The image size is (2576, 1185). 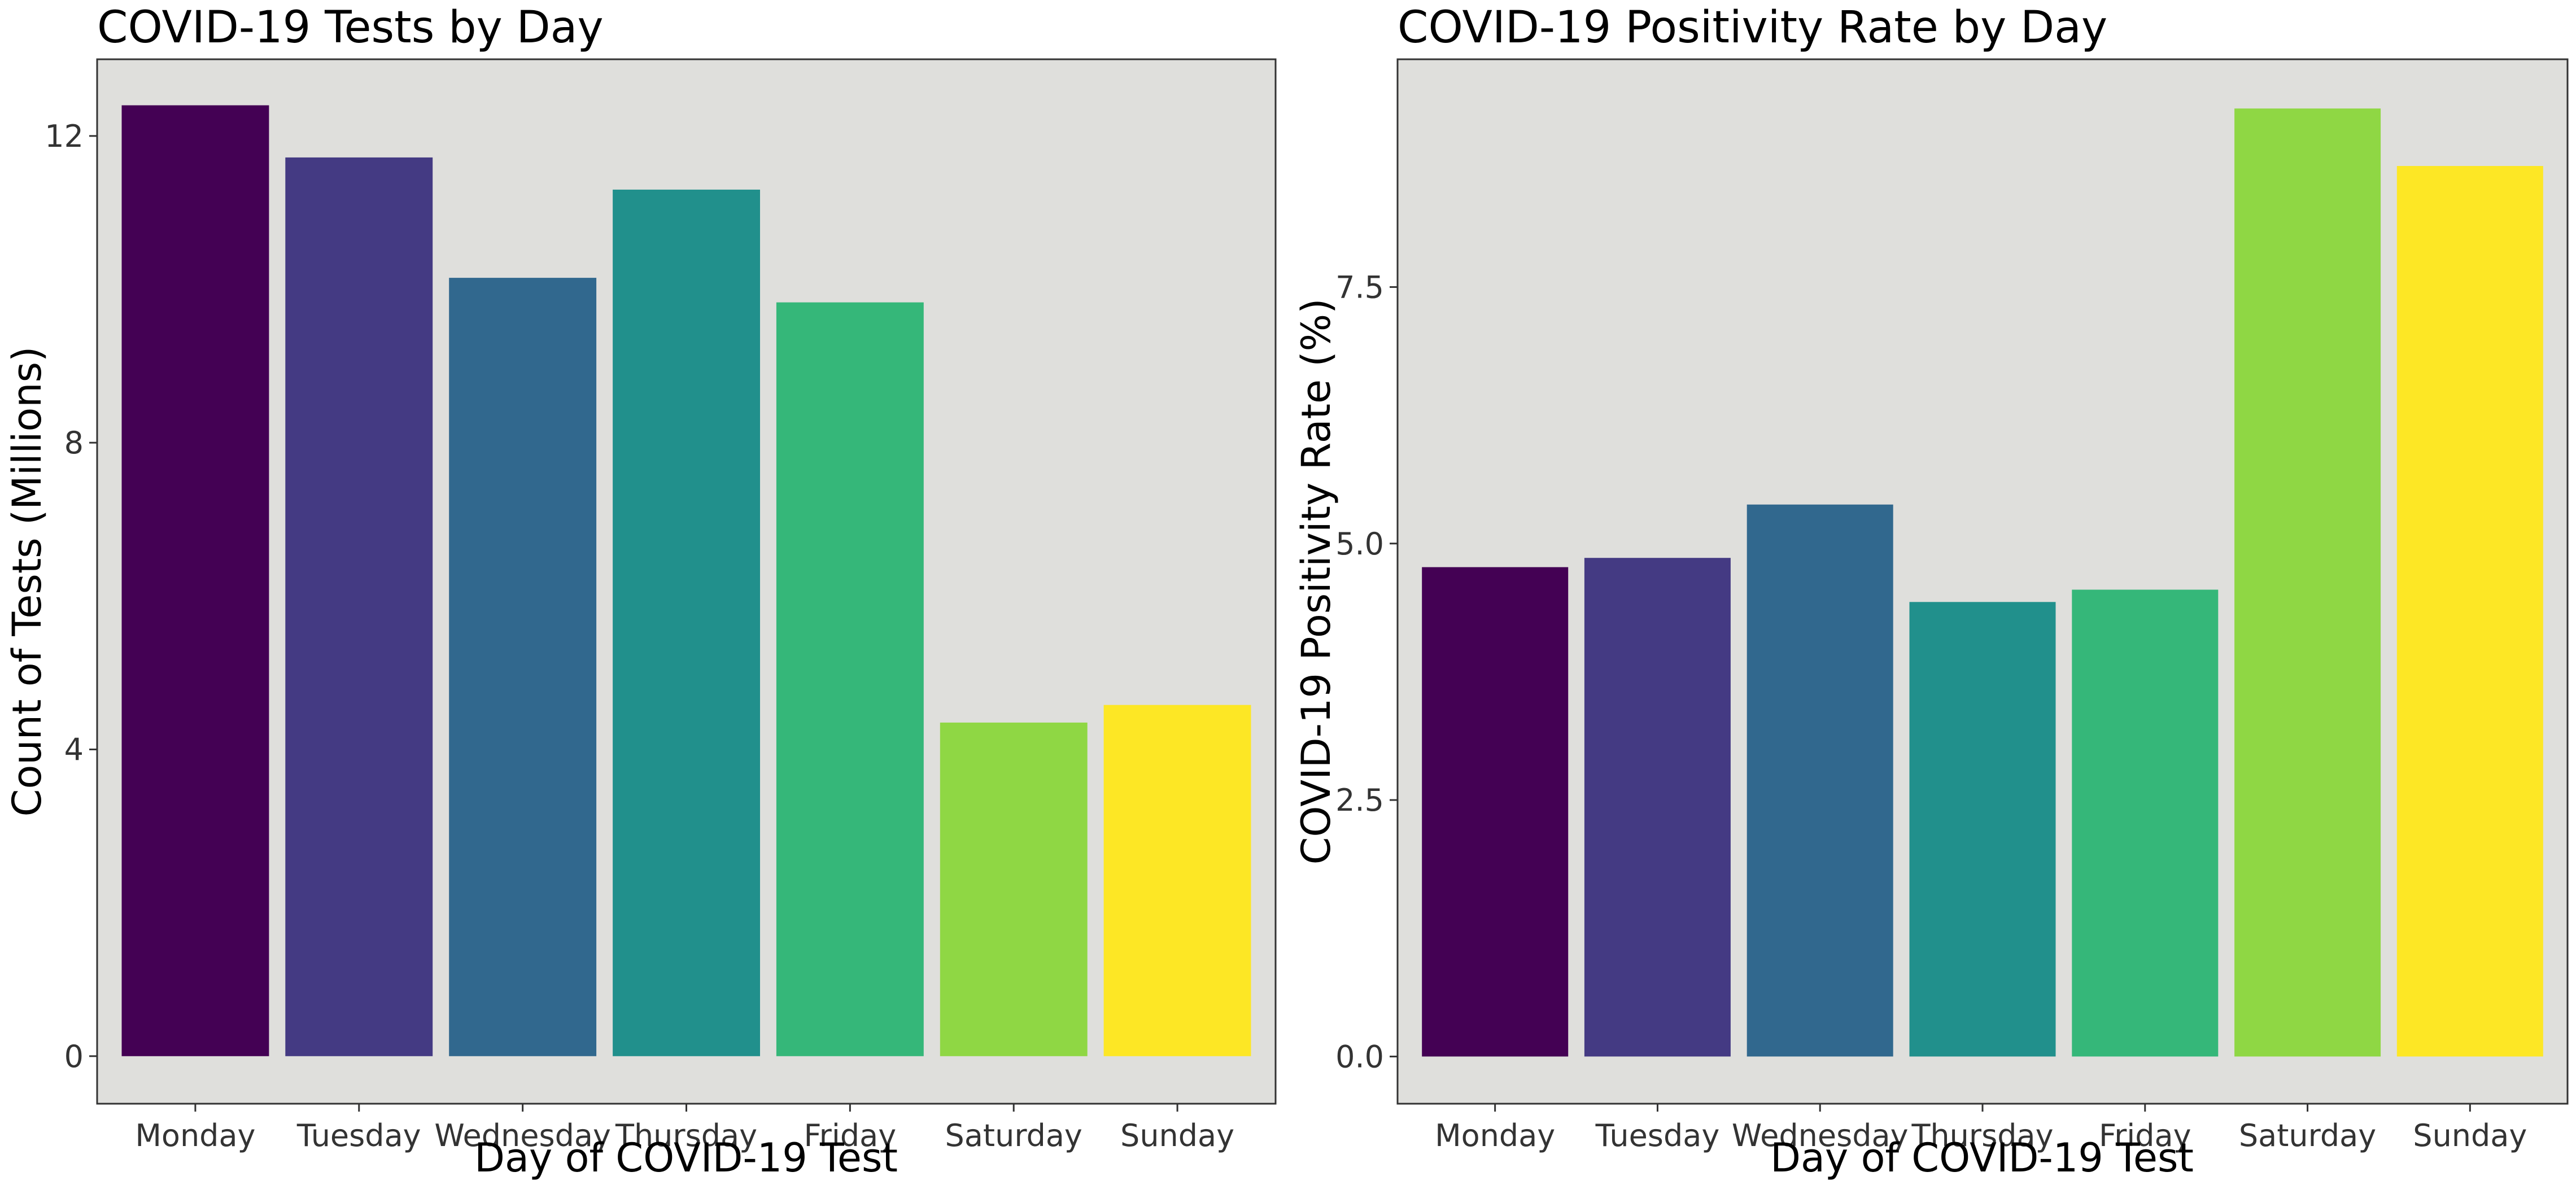 I want to click on y-tick-label: 0, so click(x=74, y=1056).